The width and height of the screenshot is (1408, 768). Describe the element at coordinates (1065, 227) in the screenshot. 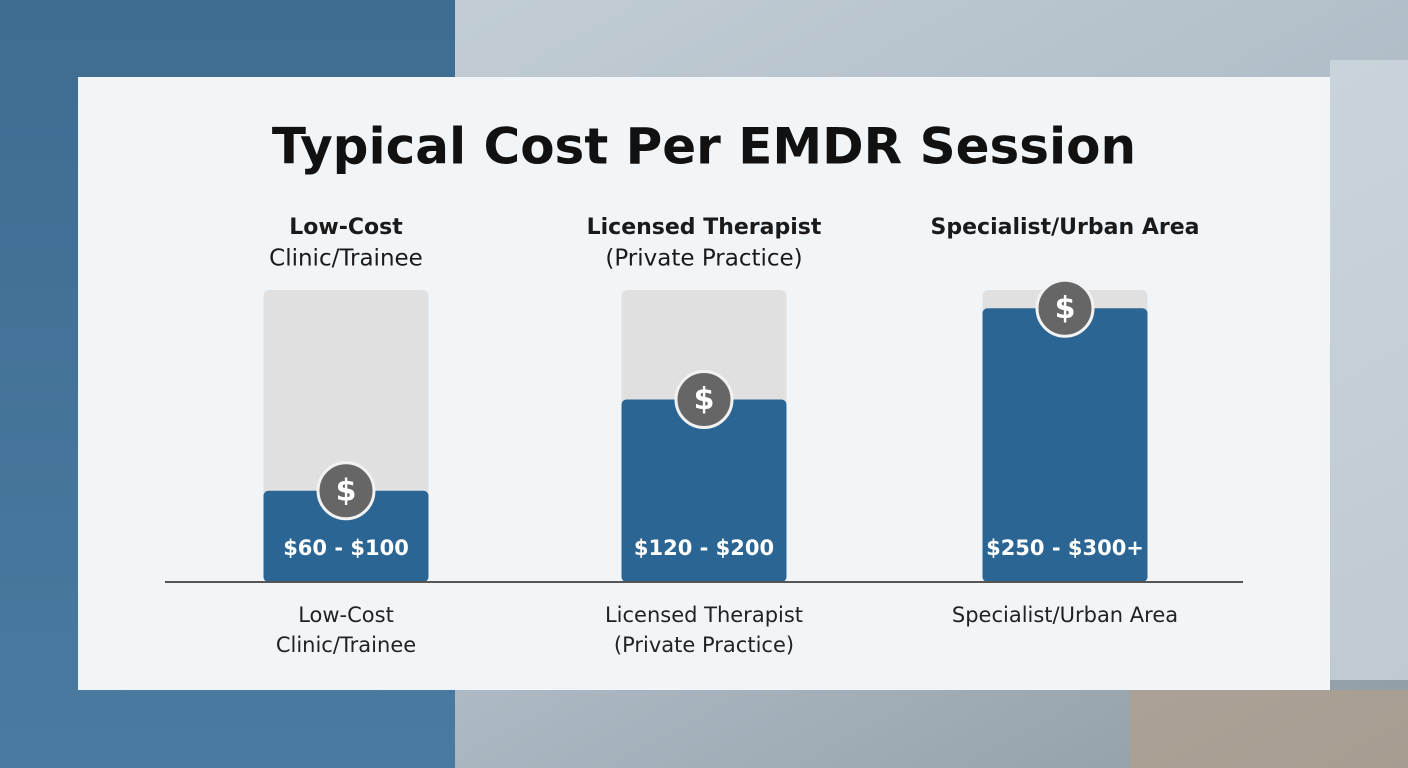

I see `category-header: Specialist/Urban Area` at that location.